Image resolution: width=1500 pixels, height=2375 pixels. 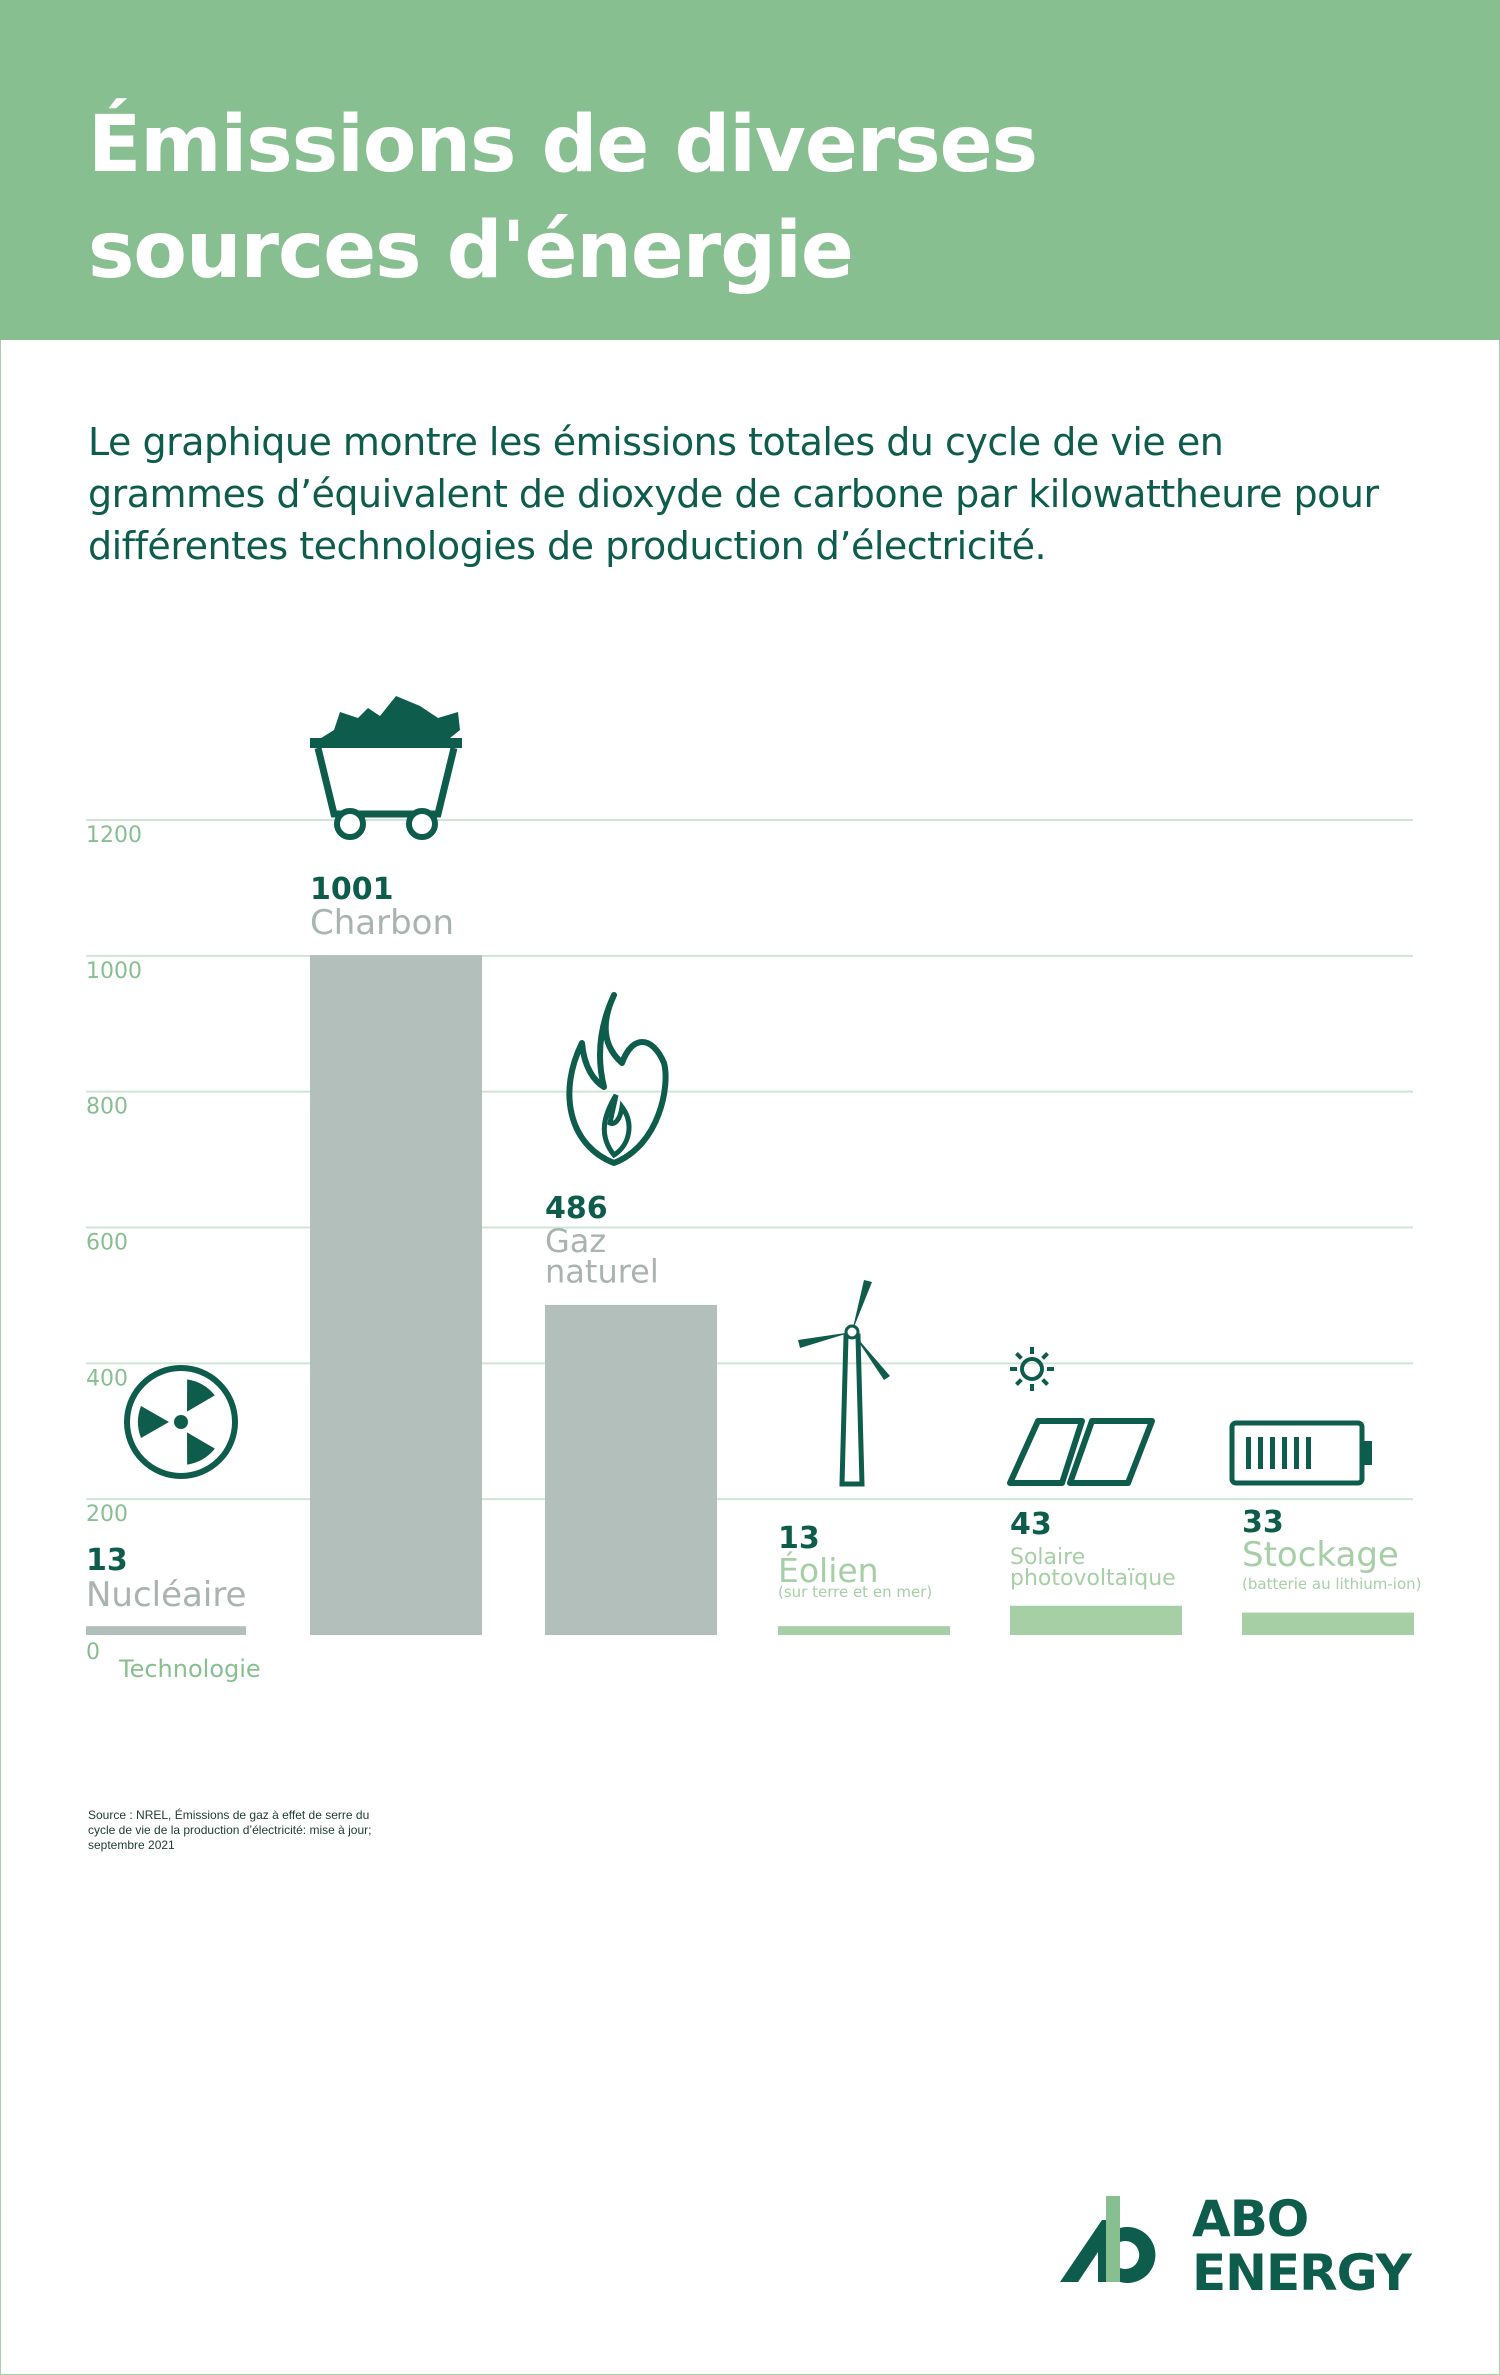 I want to click on wind-turbine-icon, so click(x=844, y=1383).